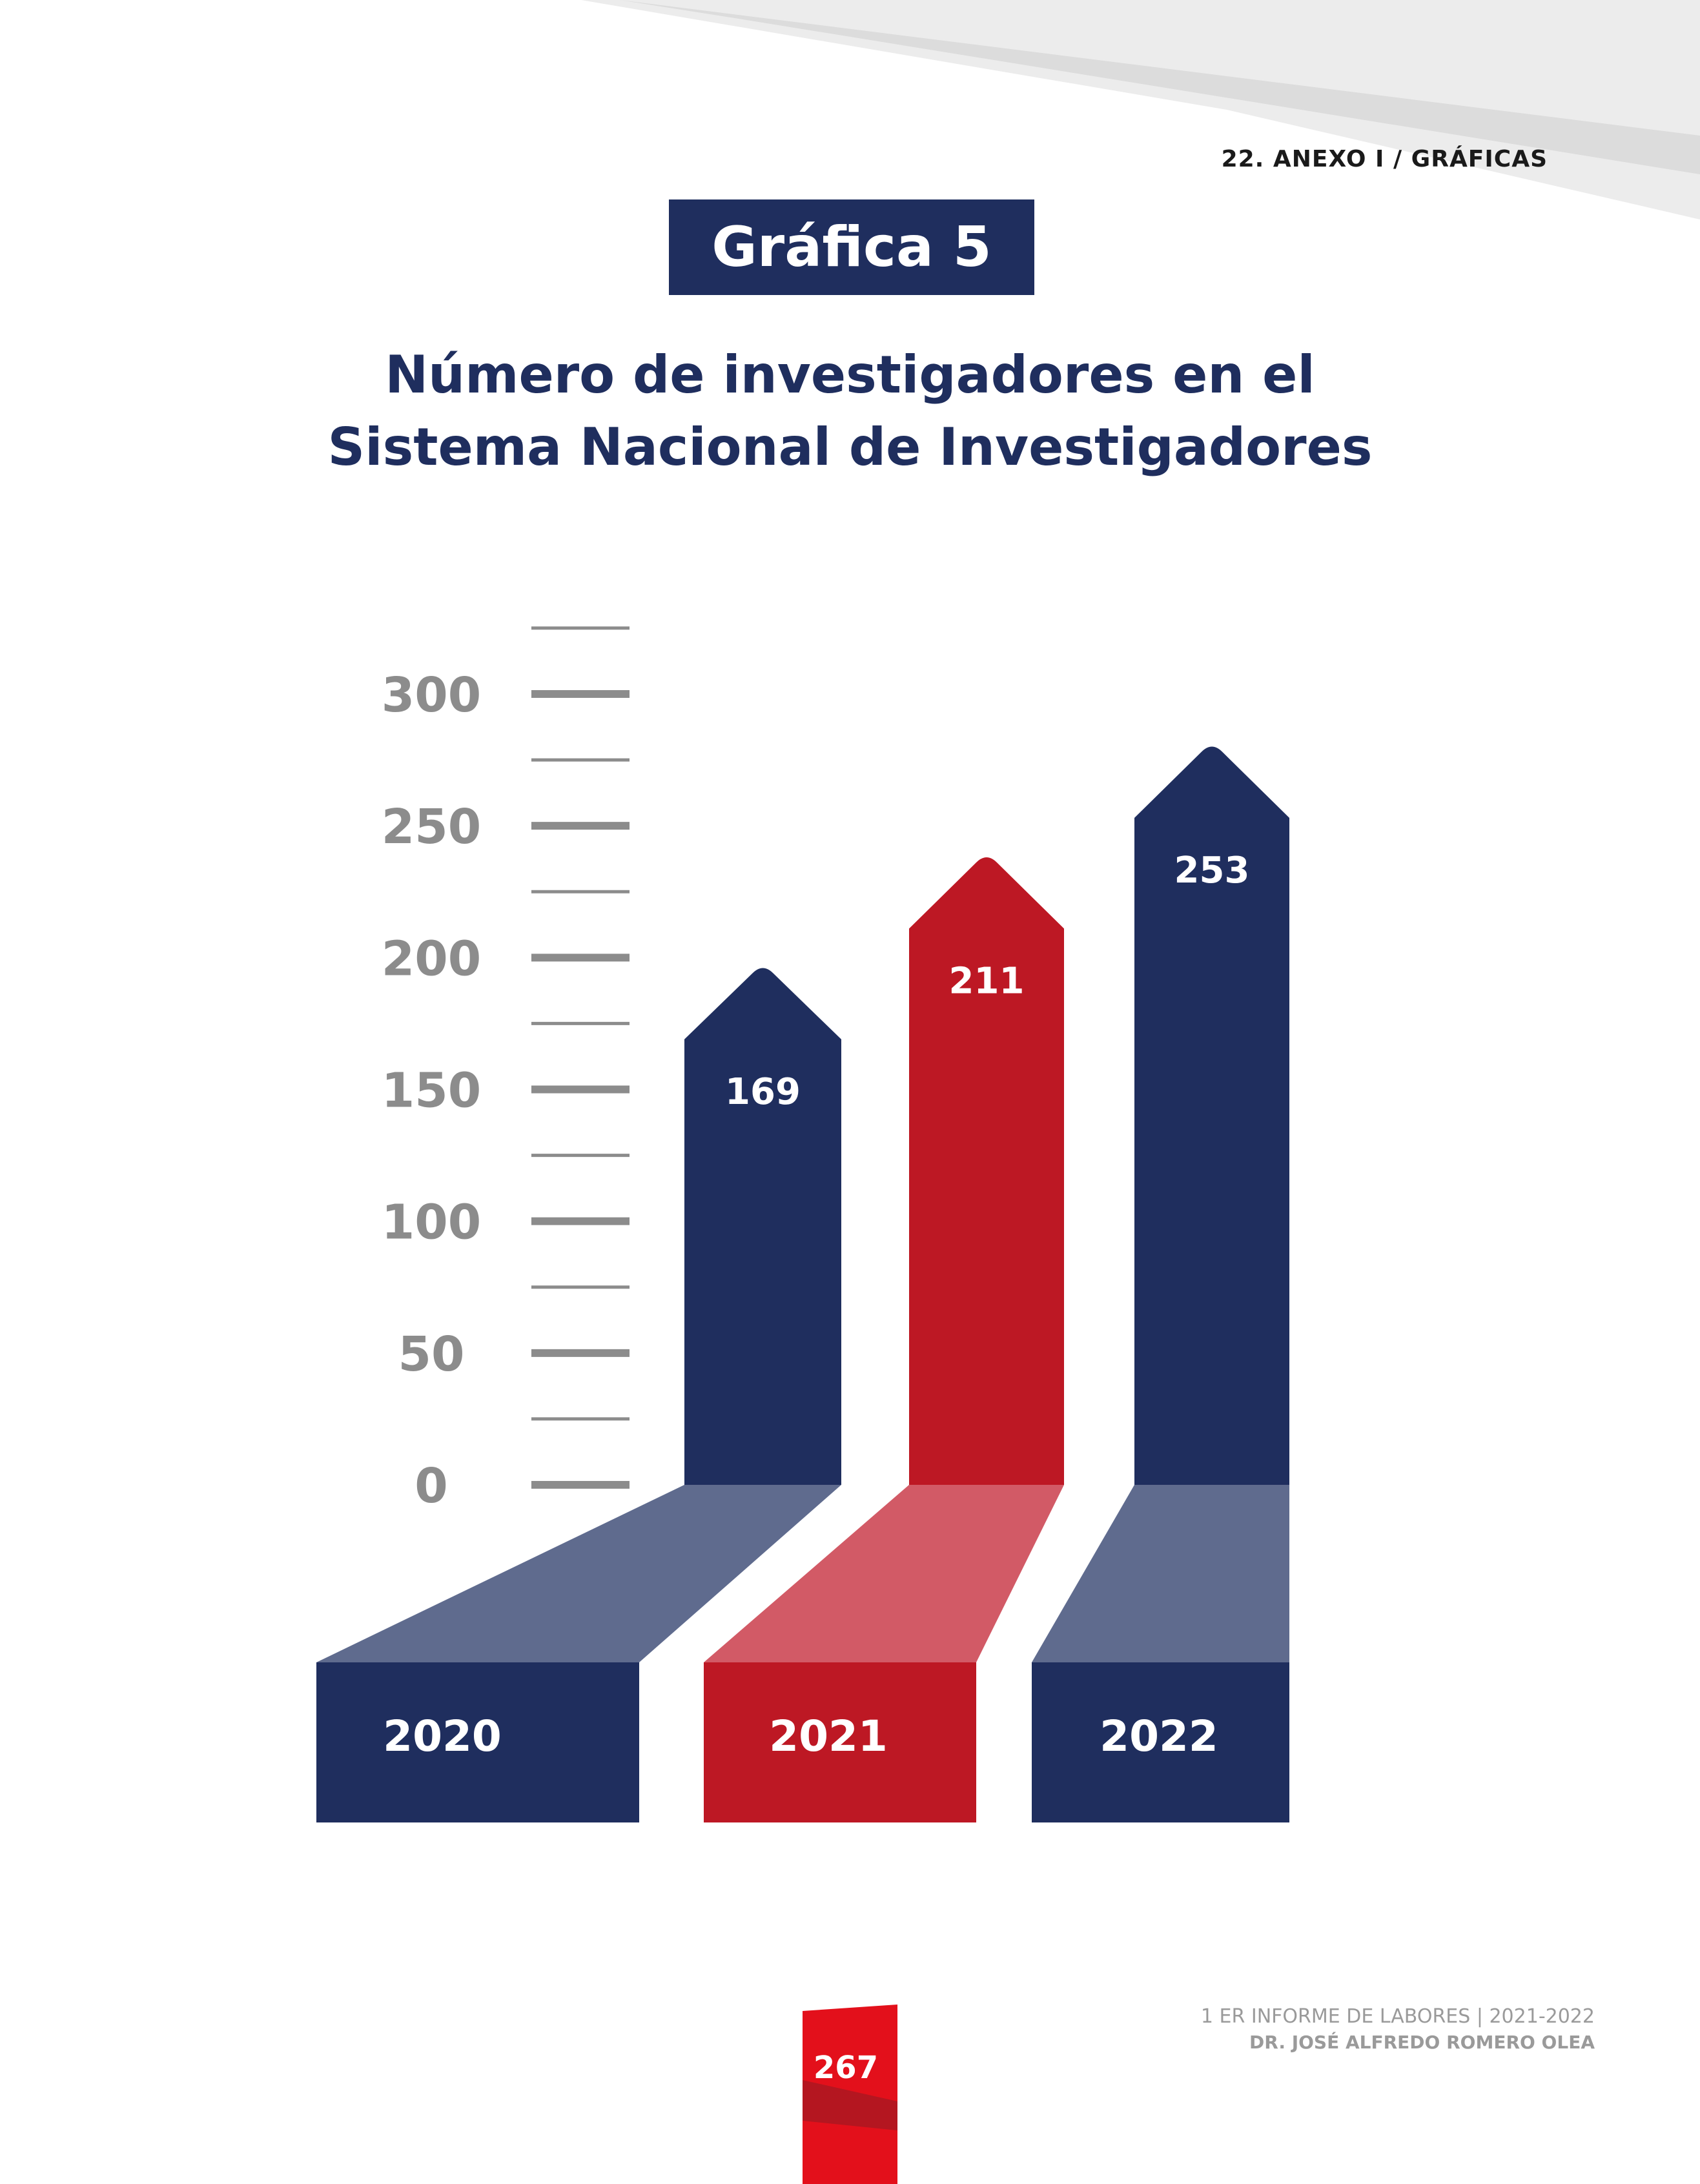  Describe the element at coordinates (987, 981) in the screenshot. I see `data-label: 211` at that location.